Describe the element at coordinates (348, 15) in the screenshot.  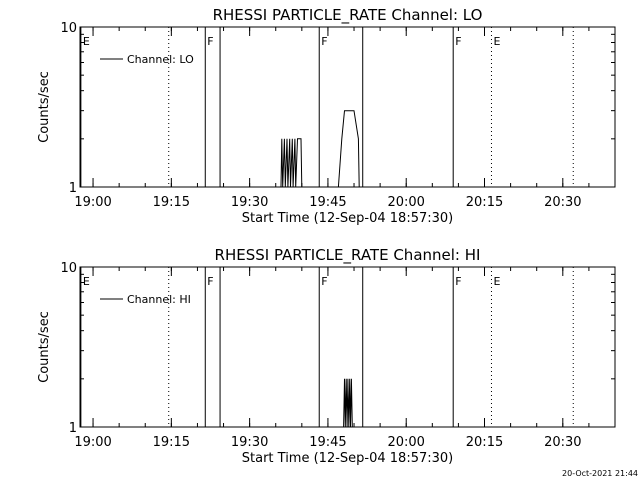
I see `chart-title: RHESSI PARTICLE_RATE Channel: LO` at that location.